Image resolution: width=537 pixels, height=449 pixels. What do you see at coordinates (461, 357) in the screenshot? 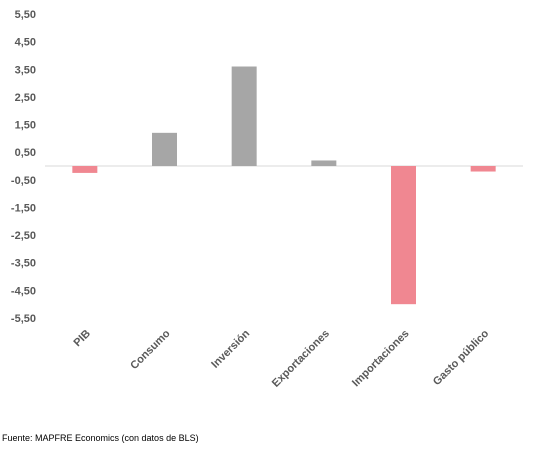
I see `x-category-label: Gasto público` at bounding box center [461, 357].